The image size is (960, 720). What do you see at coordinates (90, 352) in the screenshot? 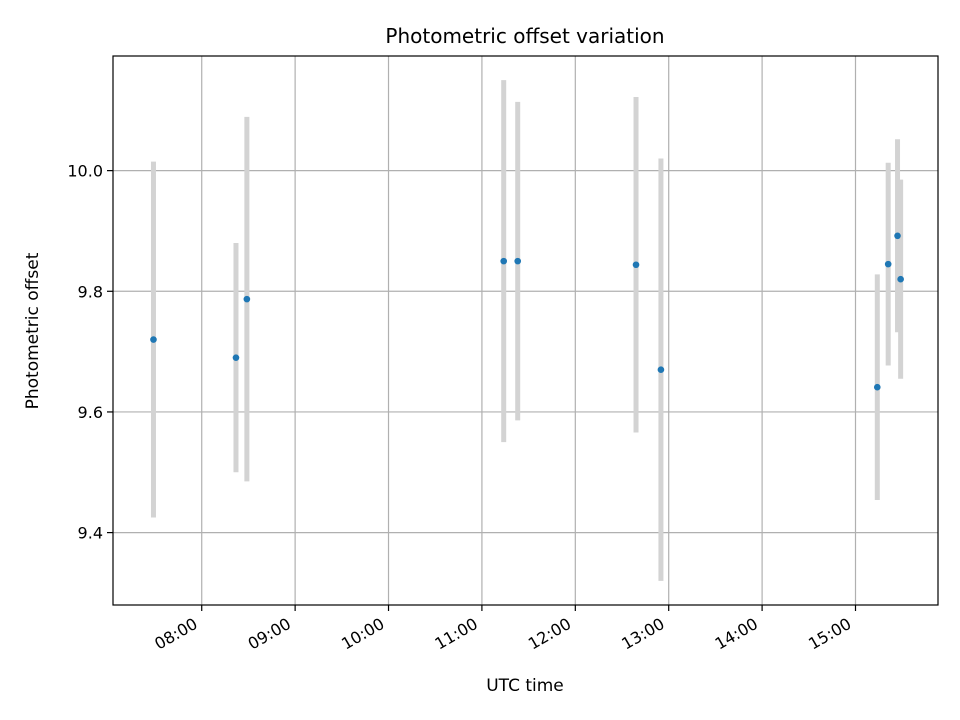
I see `y-axis-ticks: 9.4 9.6 9.8 10.0` at bounding box center [90, 352].